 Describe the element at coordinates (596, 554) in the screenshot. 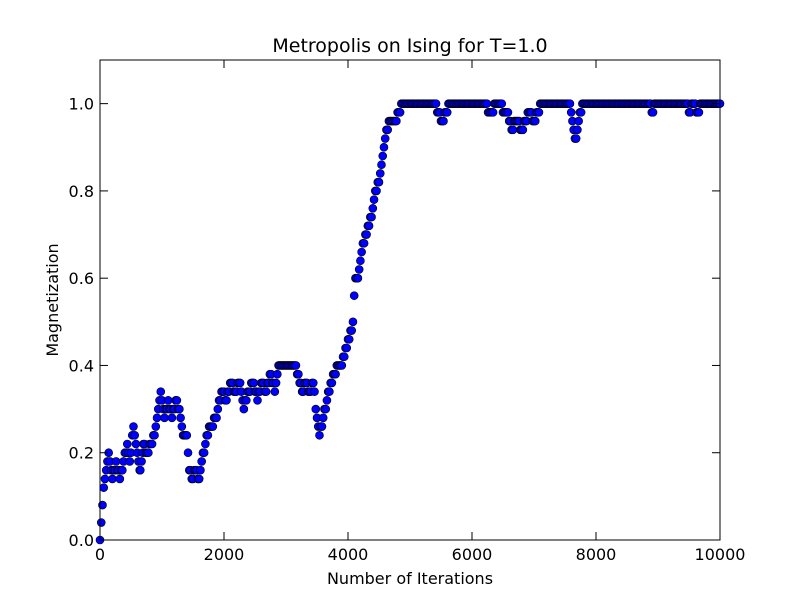

I see `x-tick-label: 8000` at that location.